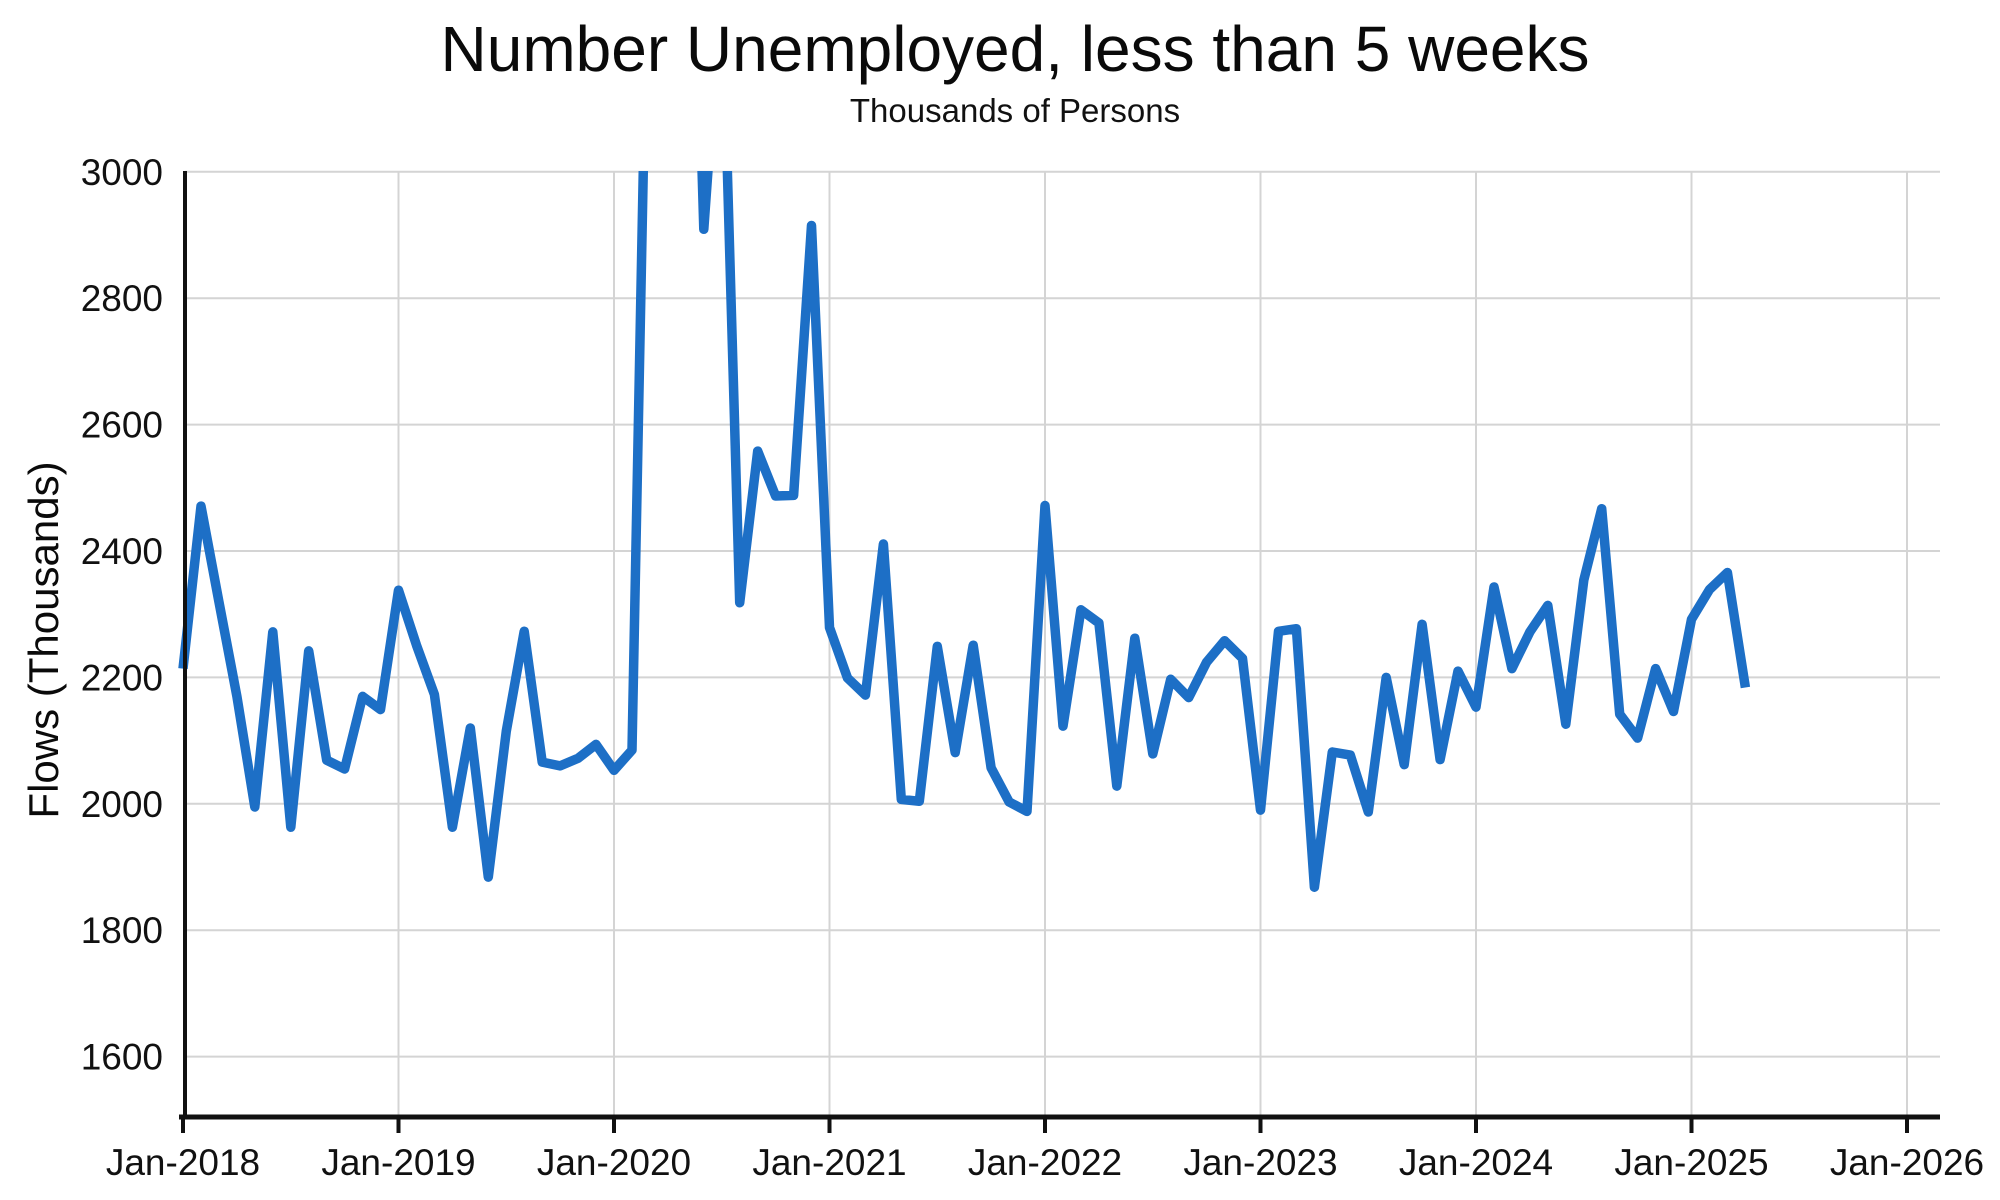 The width and height of the screenshot is (2000, 1200). What do you see at coordinates (122, 298) in the screenshot?
I see `y-tick-label: 2800` at bounding box center [122, 298].